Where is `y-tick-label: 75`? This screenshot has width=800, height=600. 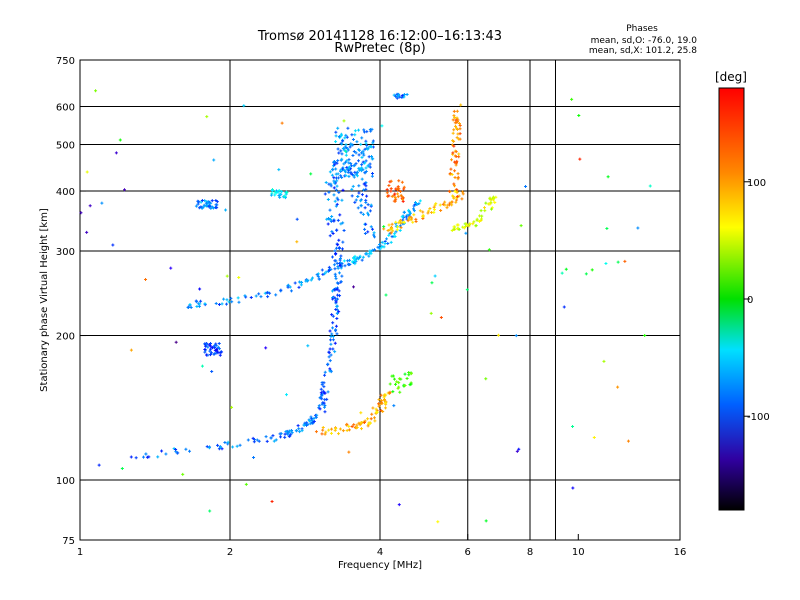 y-tick-label: 75 is located at coordinates (68, 541).